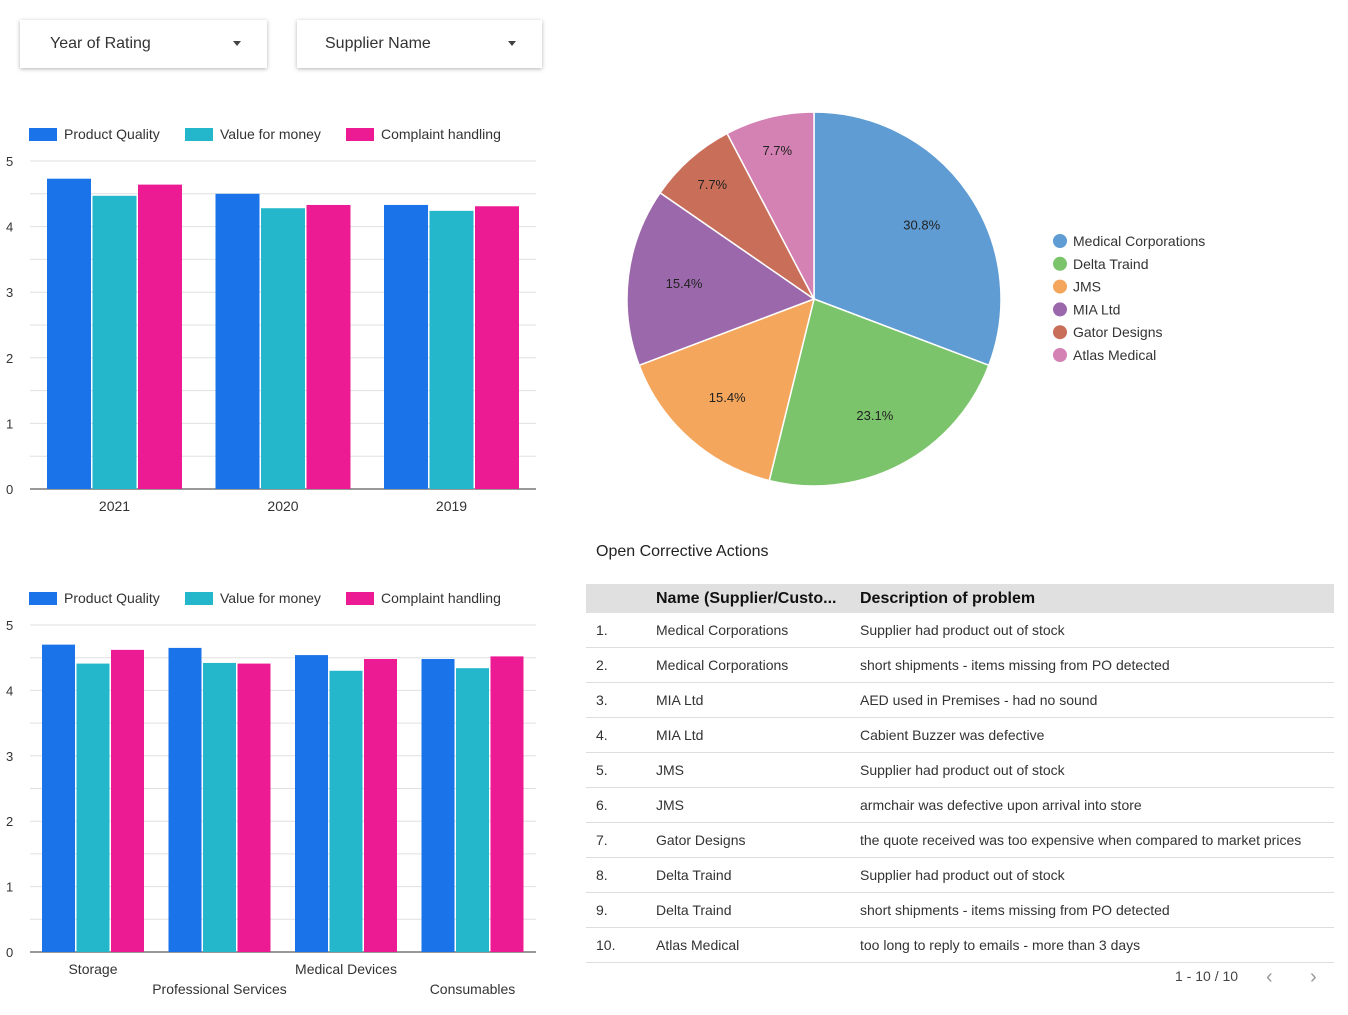  I want to click on year-of-rating-dropdown: Year of Rating, so click(143, 44).